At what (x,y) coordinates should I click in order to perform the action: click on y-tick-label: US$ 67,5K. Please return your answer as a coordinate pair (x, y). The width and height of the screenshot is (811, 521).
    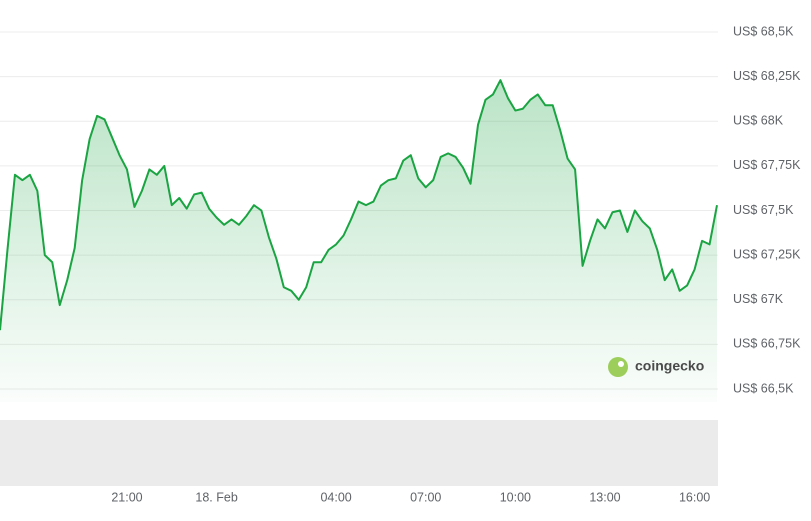
    Looking at the image, I should click on (763, 210).